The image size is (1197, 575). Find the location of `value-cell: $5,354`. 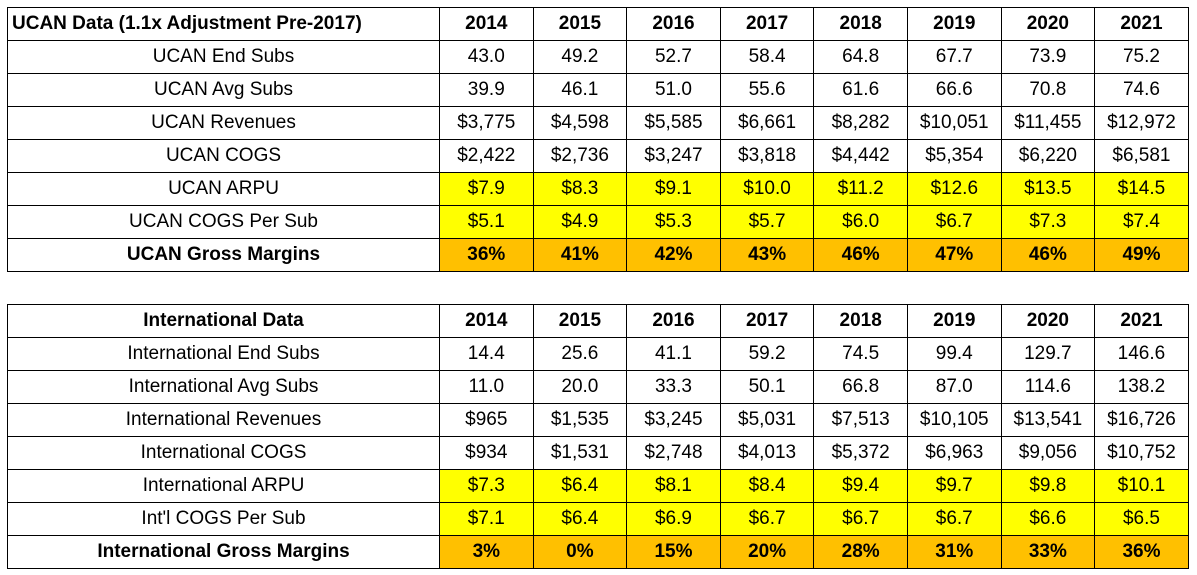

value-cell: $5,354 is located at coordinates (954, 156).